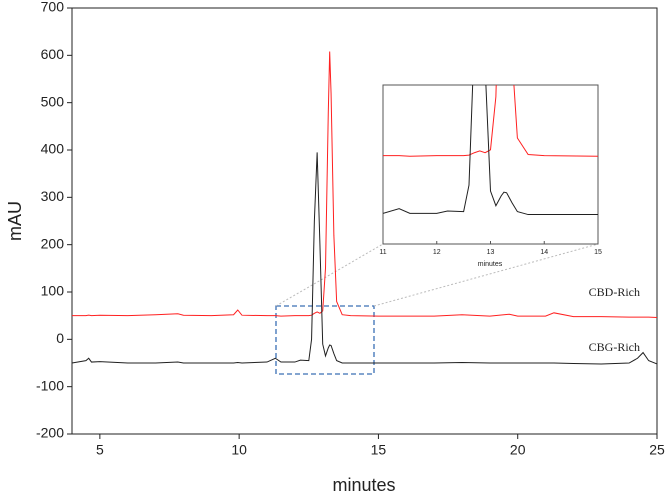 The height and width of the screenshot is (501, 666). I want to click on y-tick-label: 0, so click(60, 338).